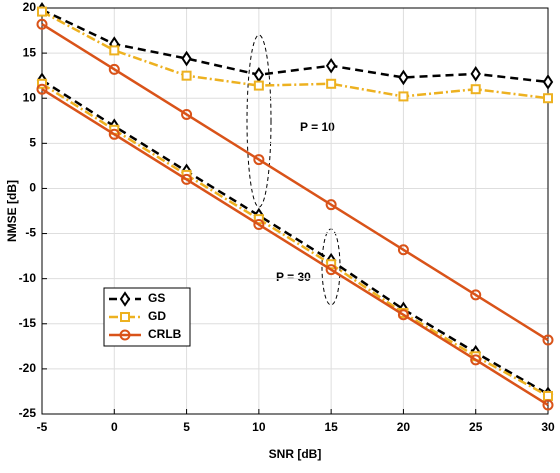 Image resolution: width=560 pixels, height=473 pixels. I want to click on x-tick-label: 5, so click(186, 427).